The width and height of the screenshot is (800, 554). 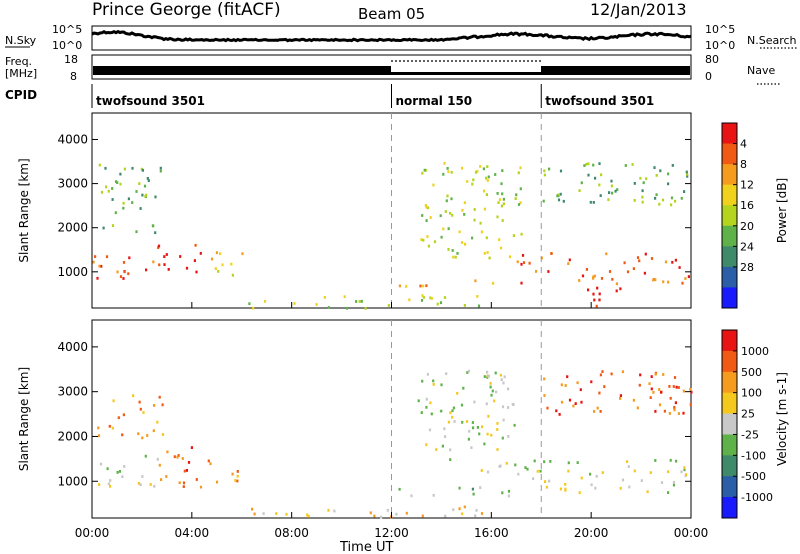 I want to click on x-tick-label: 00:00, so click(x=691, y=533).